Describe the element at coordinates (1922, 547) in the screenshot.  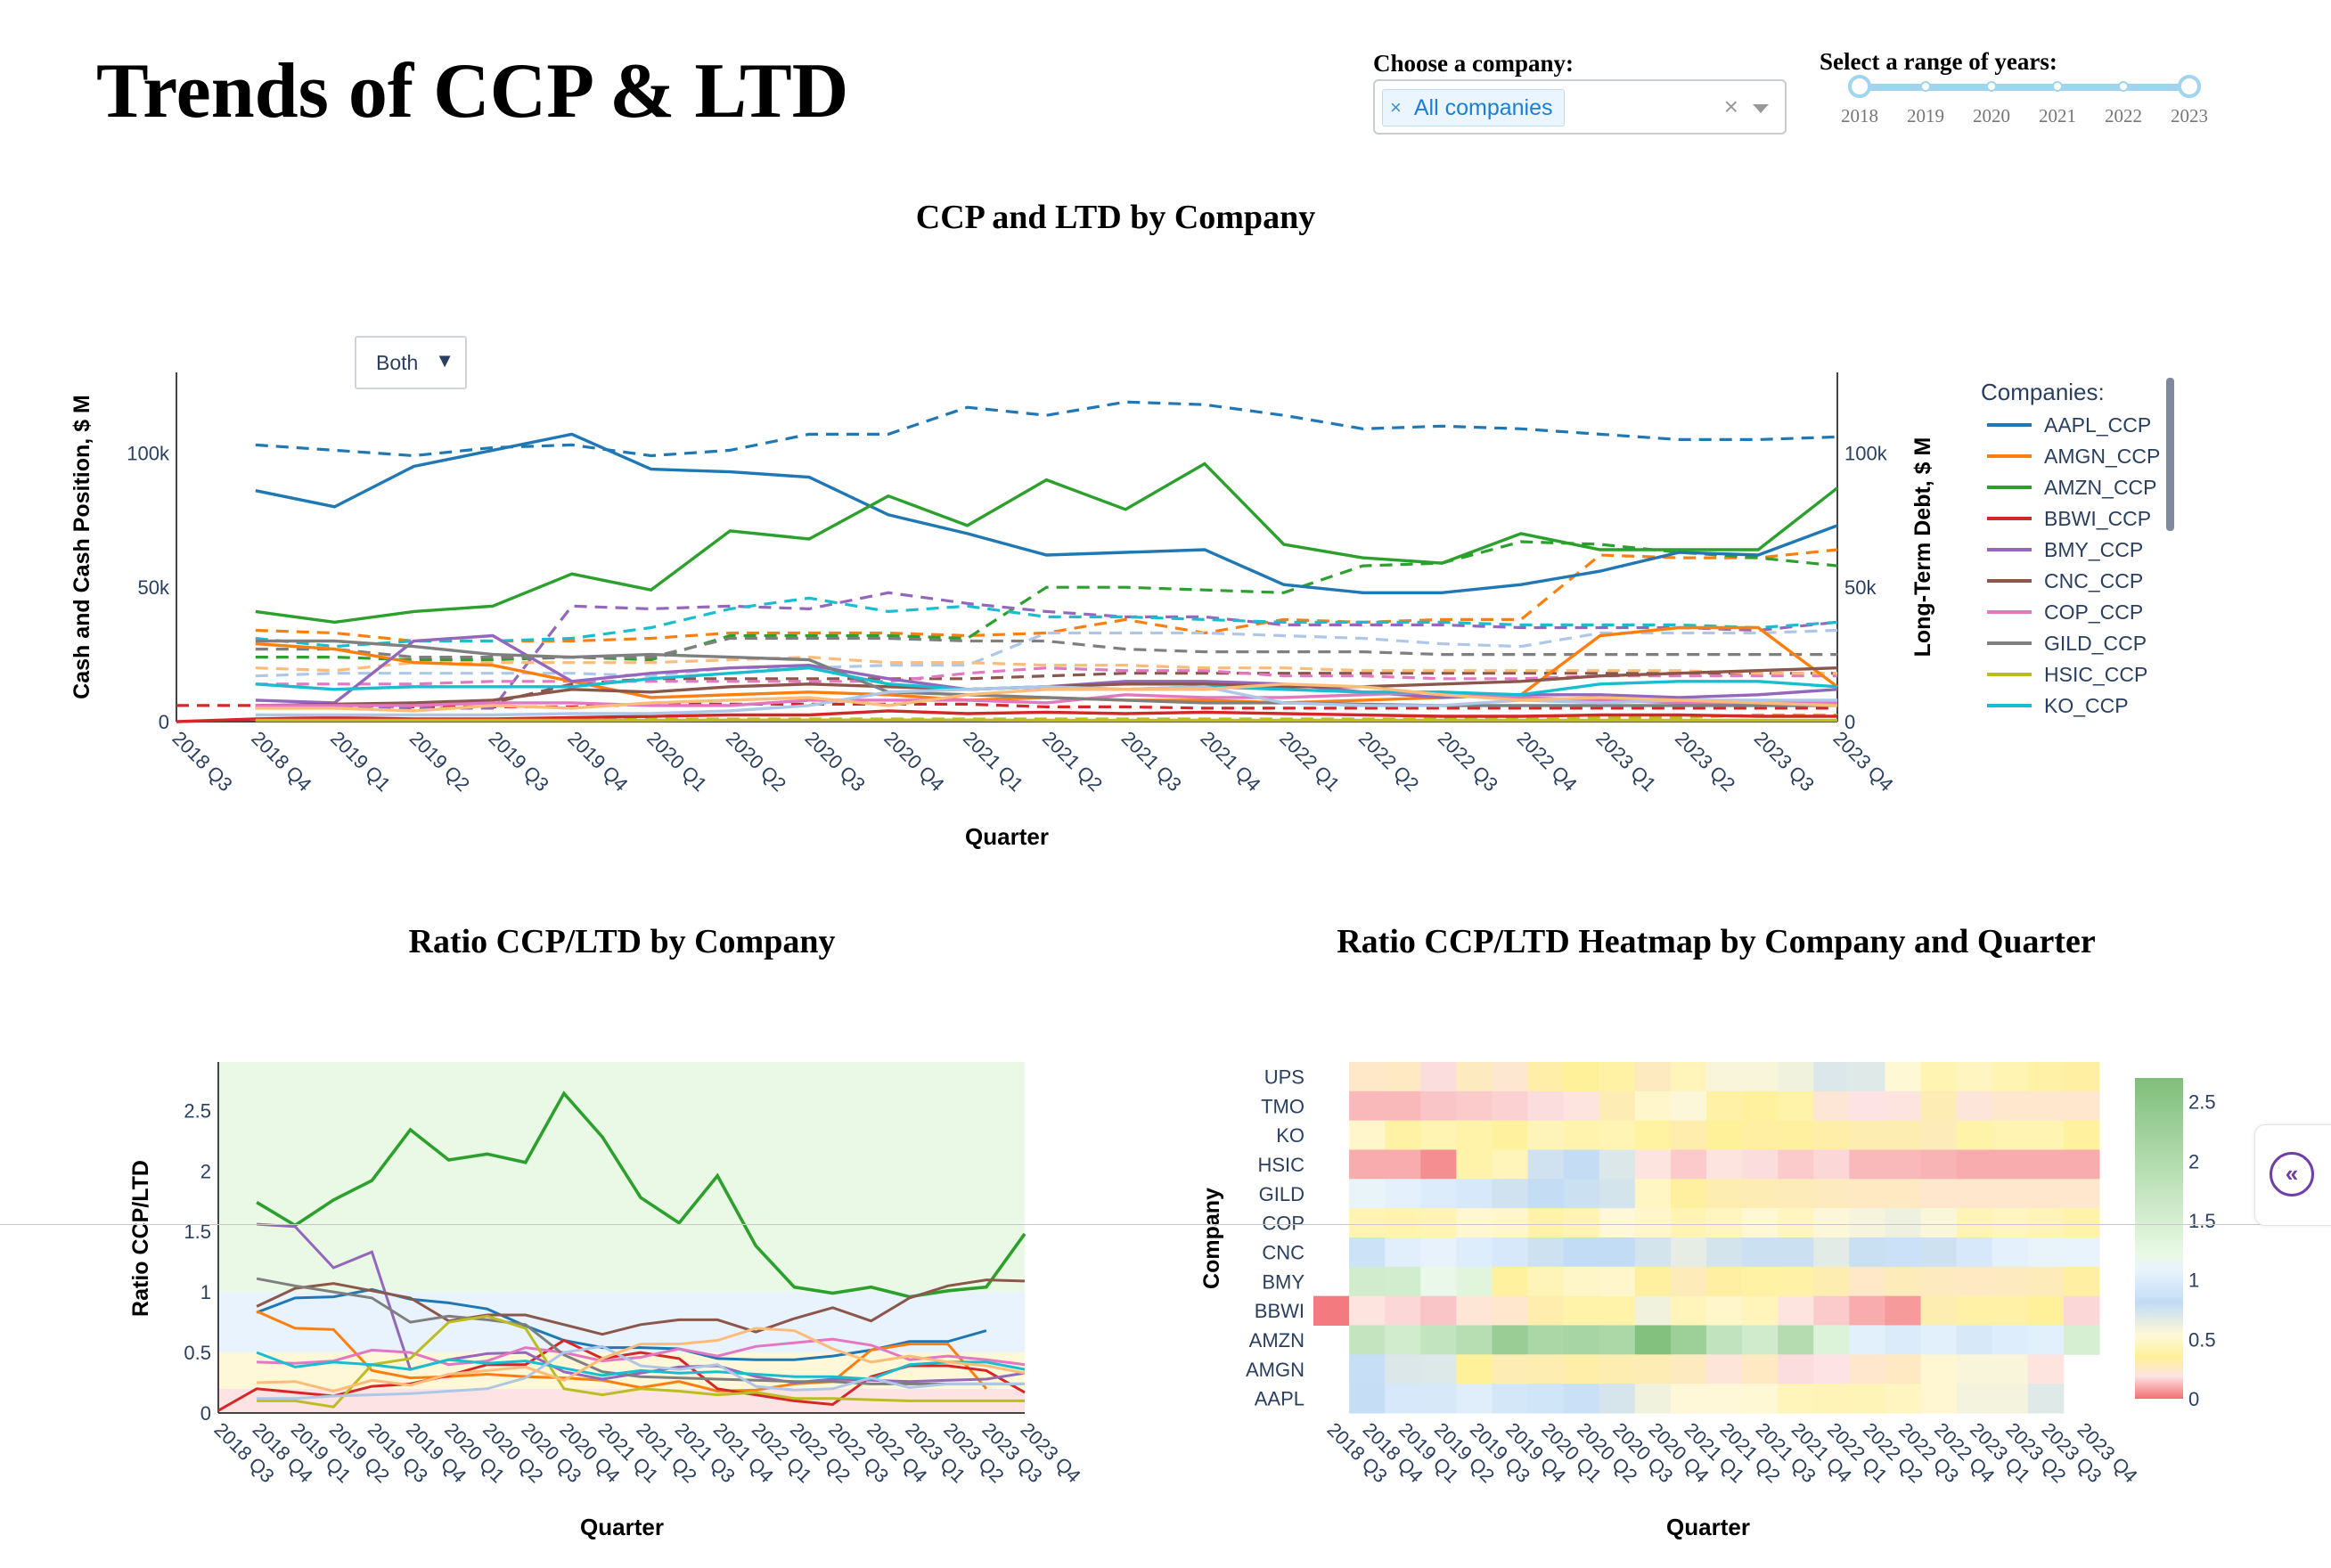
I see `y2-axis-title: Long-Term Debt, $ M` at that location.